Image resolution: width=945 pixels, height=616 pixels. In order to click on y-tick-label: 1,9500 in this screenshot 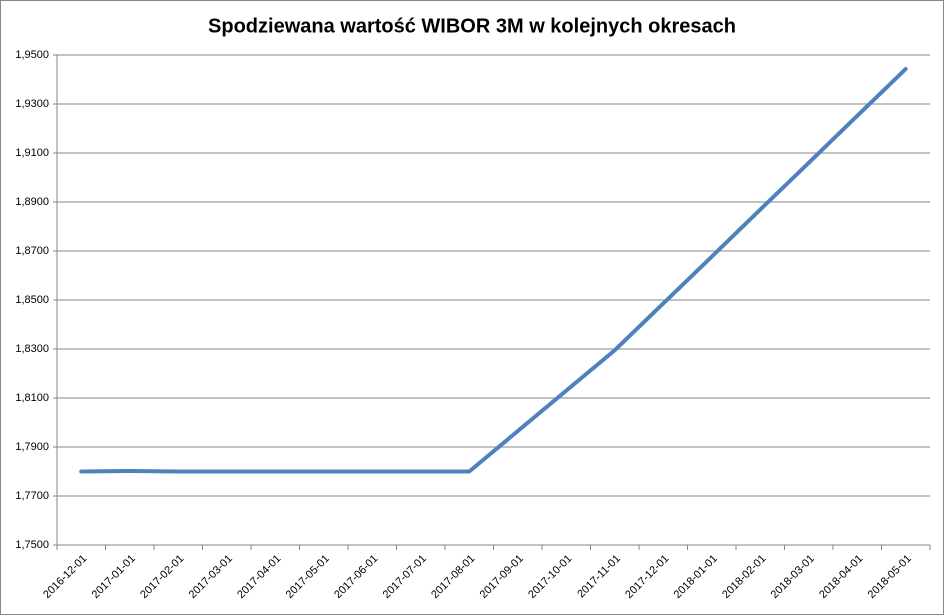, I will do `click(32, 55)`.